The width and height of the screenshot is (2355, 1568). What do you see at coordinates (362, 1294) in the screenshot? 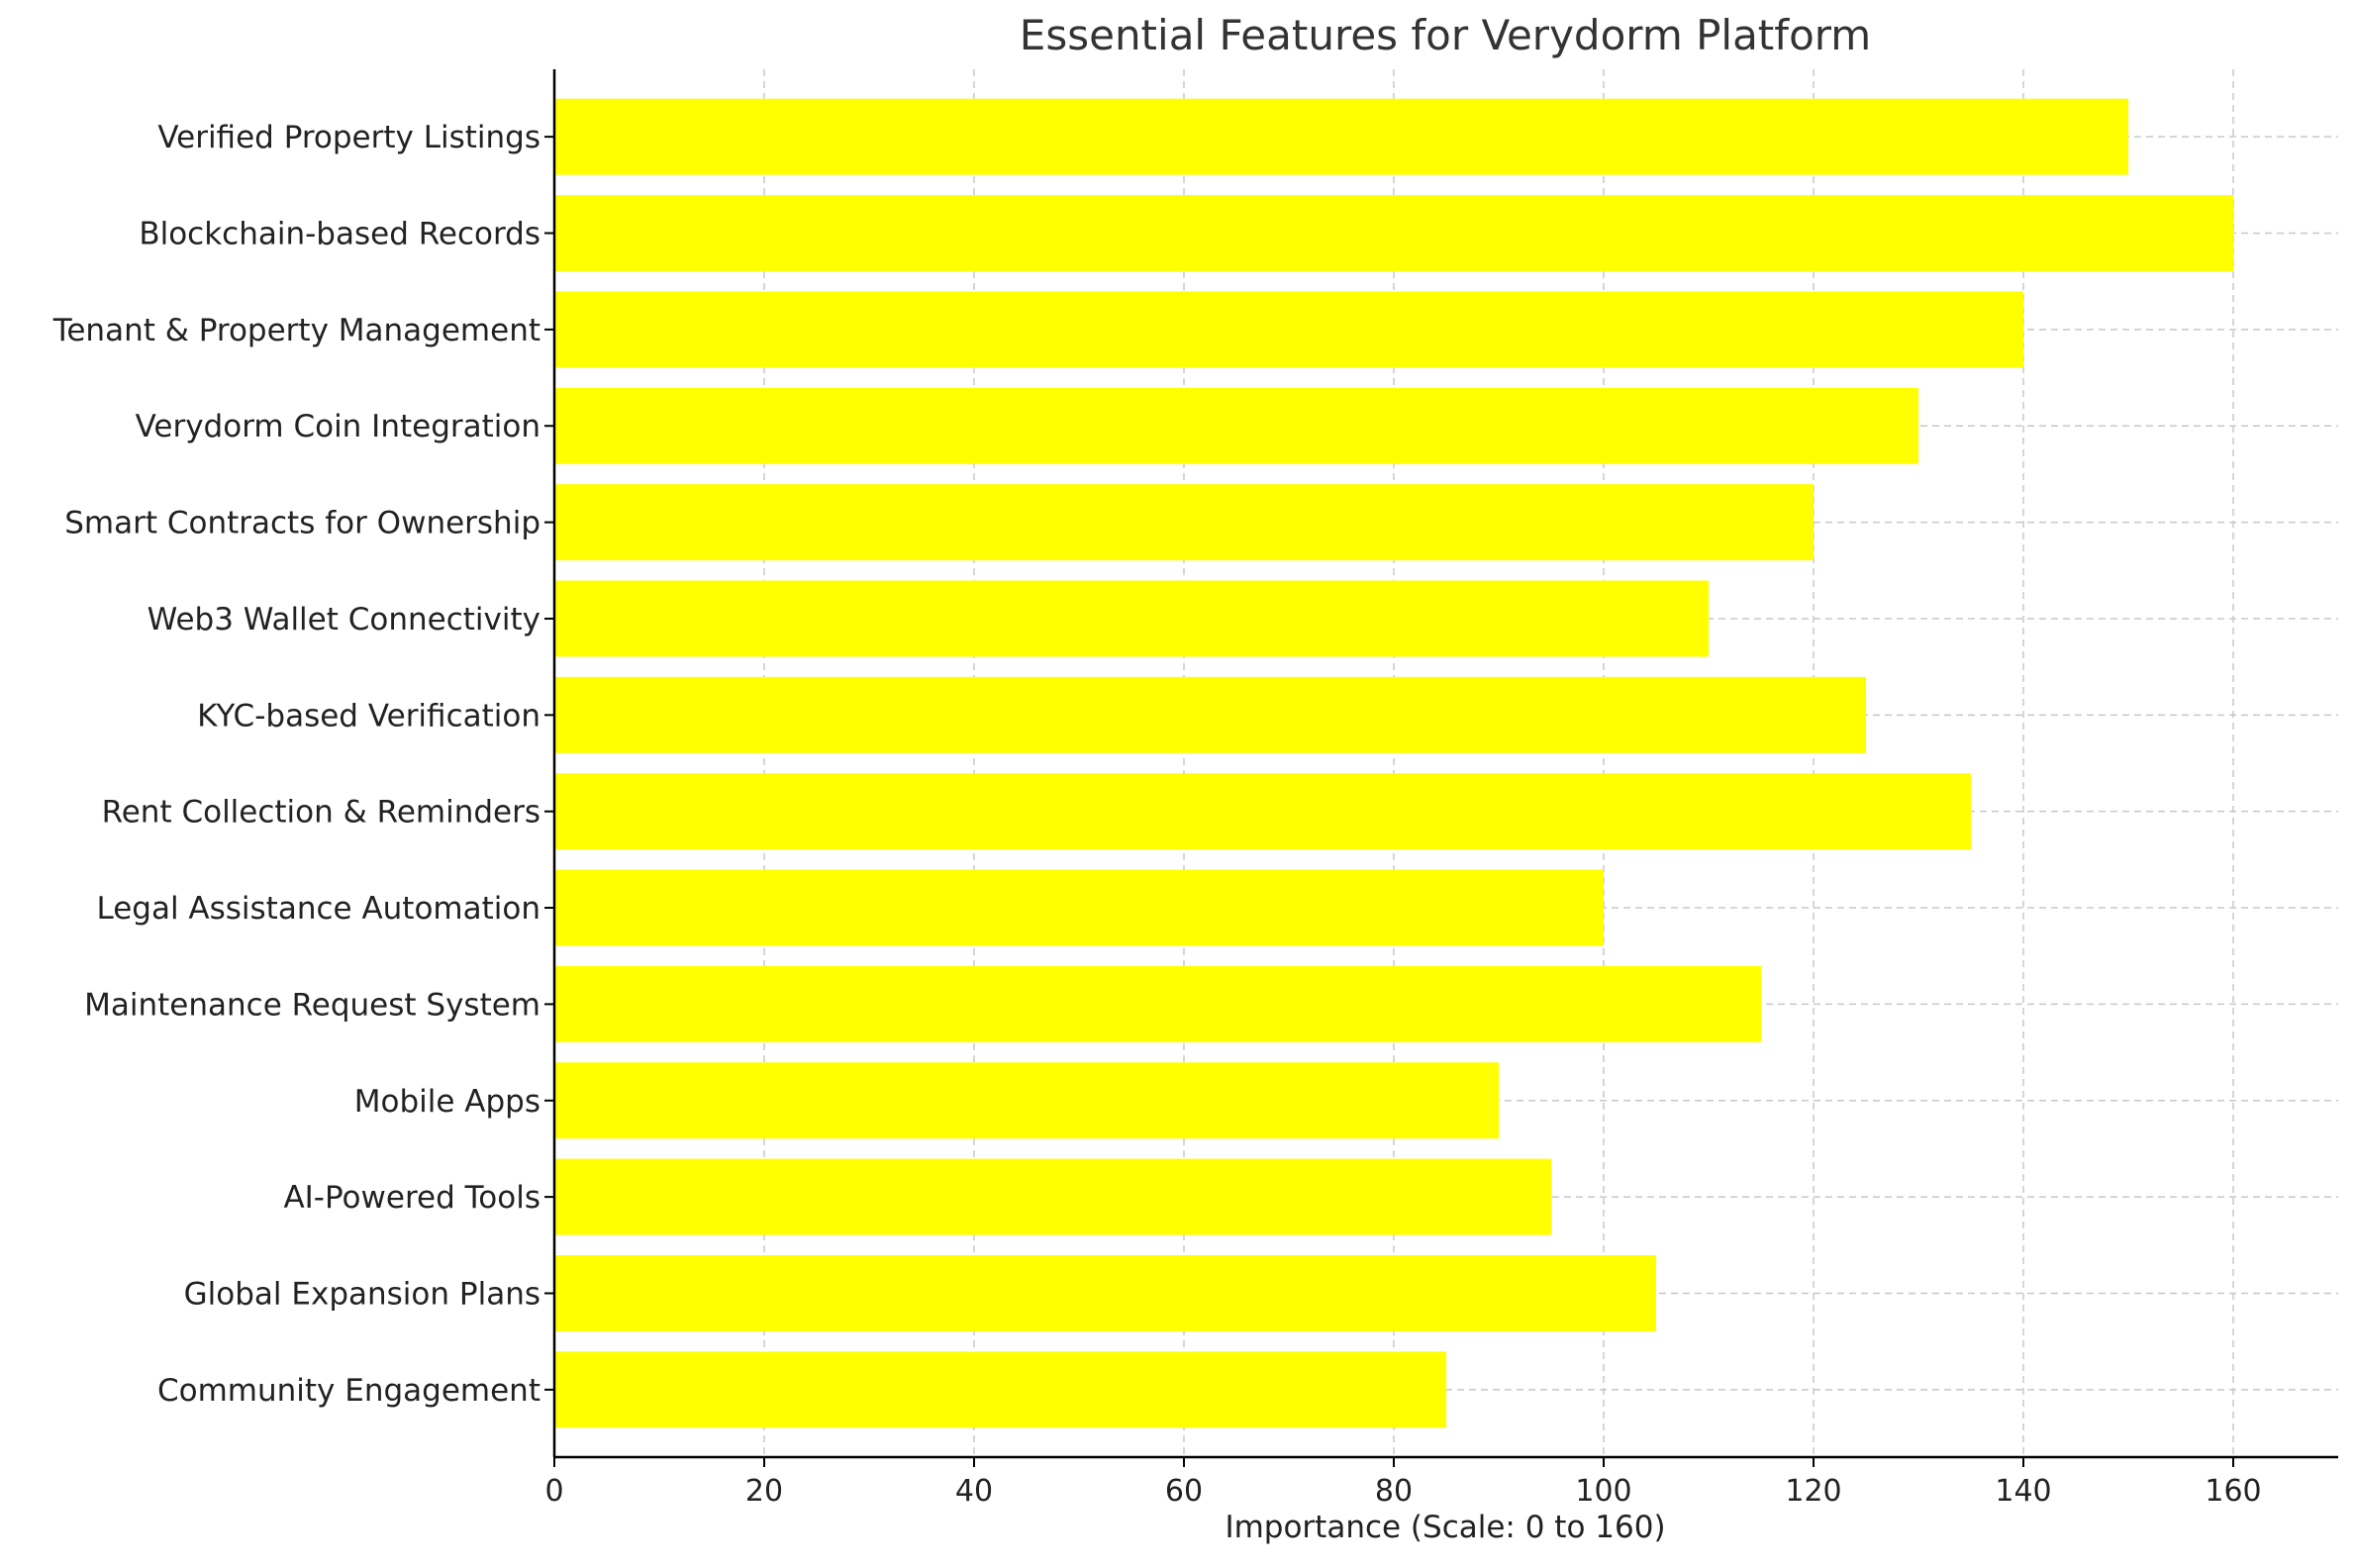
I see `y-tick-label: Global Expansion Plans` at bounding box center [362, 1294].